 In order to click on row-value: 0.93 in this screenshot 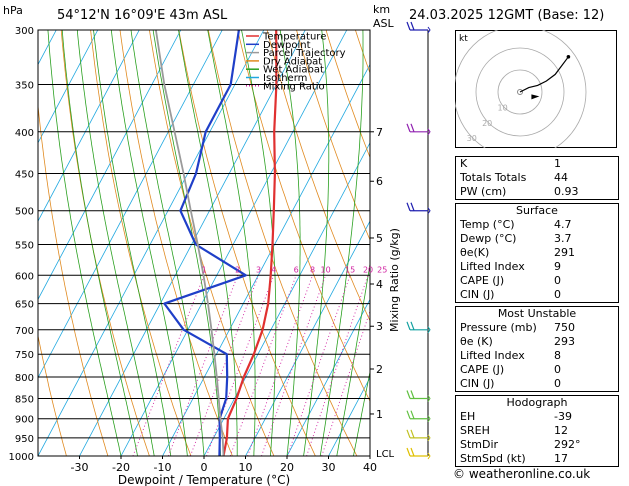, I will do `click(566, 191)`.